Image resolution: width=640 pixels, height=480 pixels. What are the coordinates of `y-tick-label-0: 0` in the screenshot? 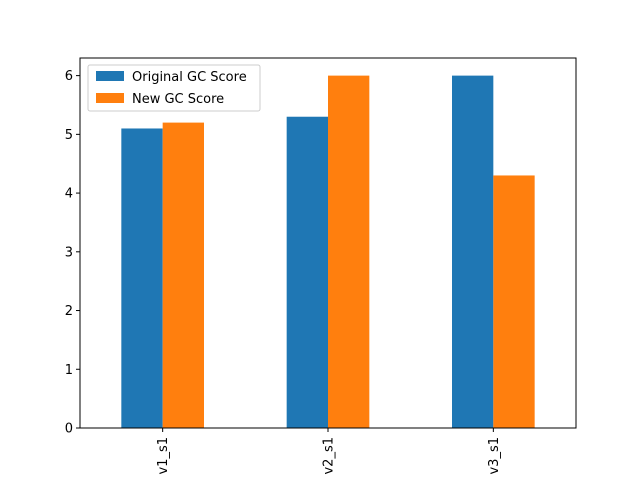 It's located at (69, 429).